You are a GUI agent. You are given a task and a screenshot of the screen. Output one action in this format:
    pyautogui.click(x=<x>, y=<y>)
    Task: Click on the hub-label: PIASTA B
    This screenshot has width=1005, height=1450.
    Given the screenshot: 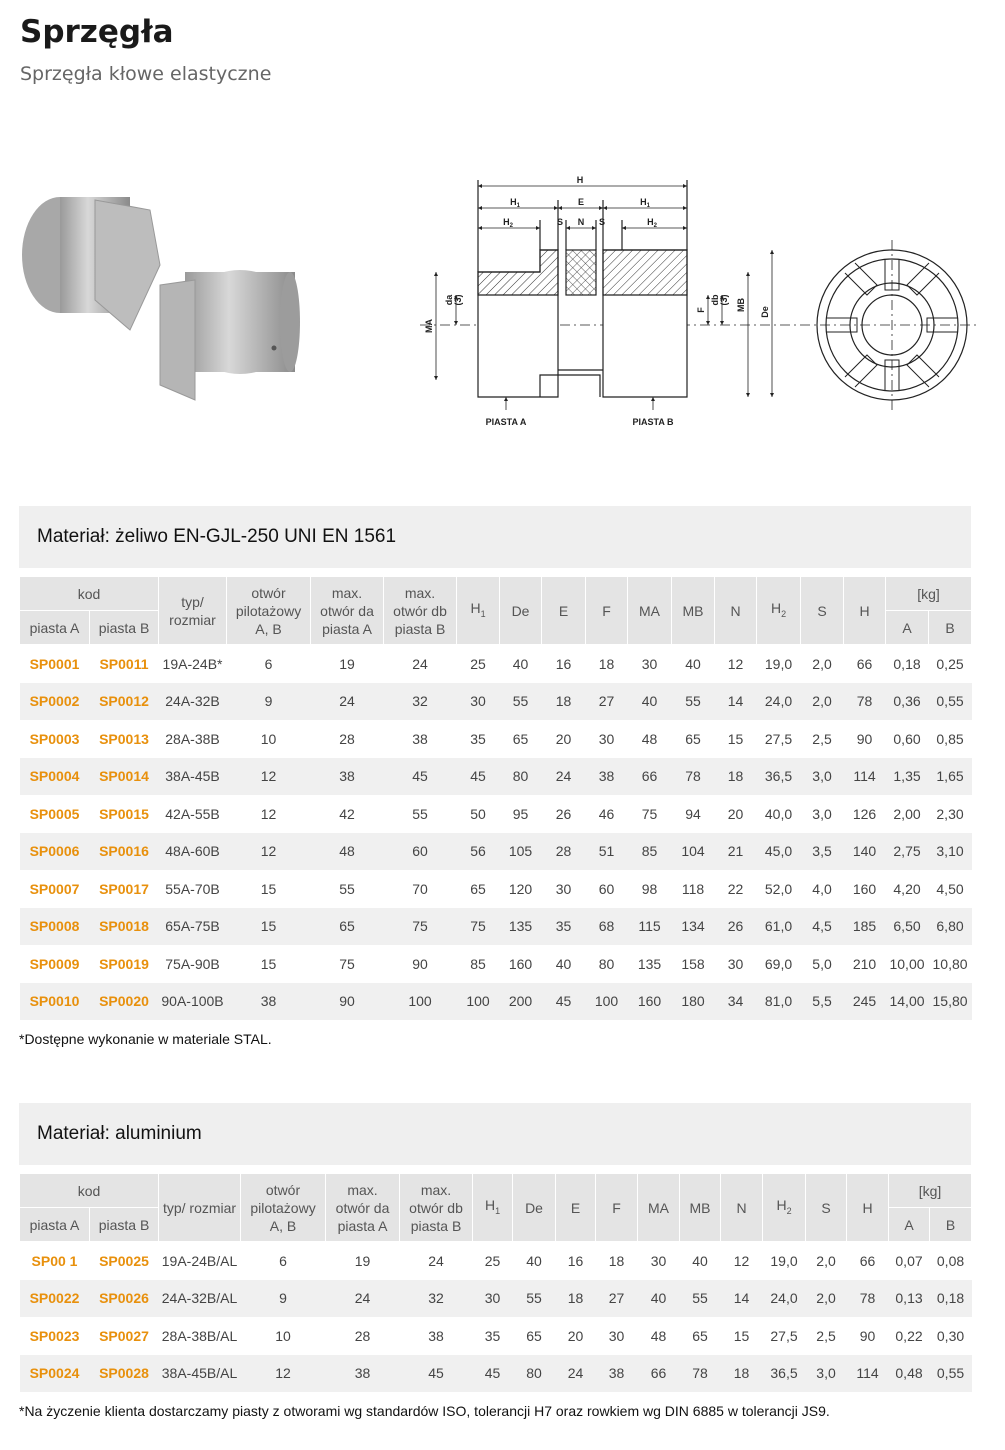 What is the action you would take?
    pyautogui.click(x=653, y=422)
    